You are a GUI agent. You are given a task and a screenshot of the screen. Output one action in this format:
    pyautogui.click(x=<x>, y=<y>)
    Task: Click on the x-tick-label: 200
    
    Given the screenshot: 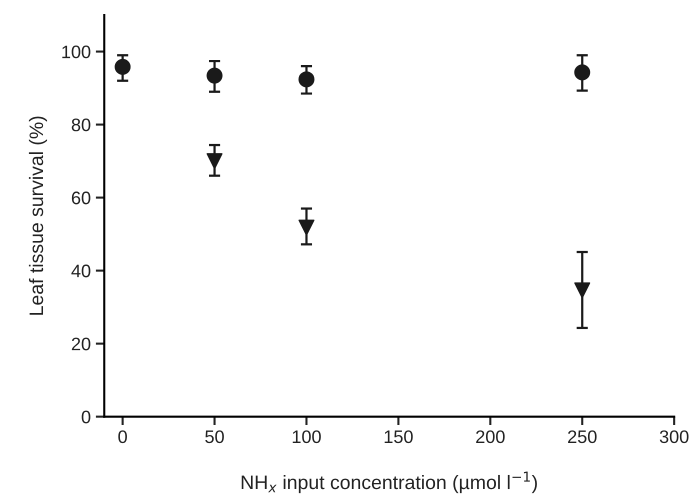 What is the action you would take?
    pyautogui.click(x=490, y=437)
    